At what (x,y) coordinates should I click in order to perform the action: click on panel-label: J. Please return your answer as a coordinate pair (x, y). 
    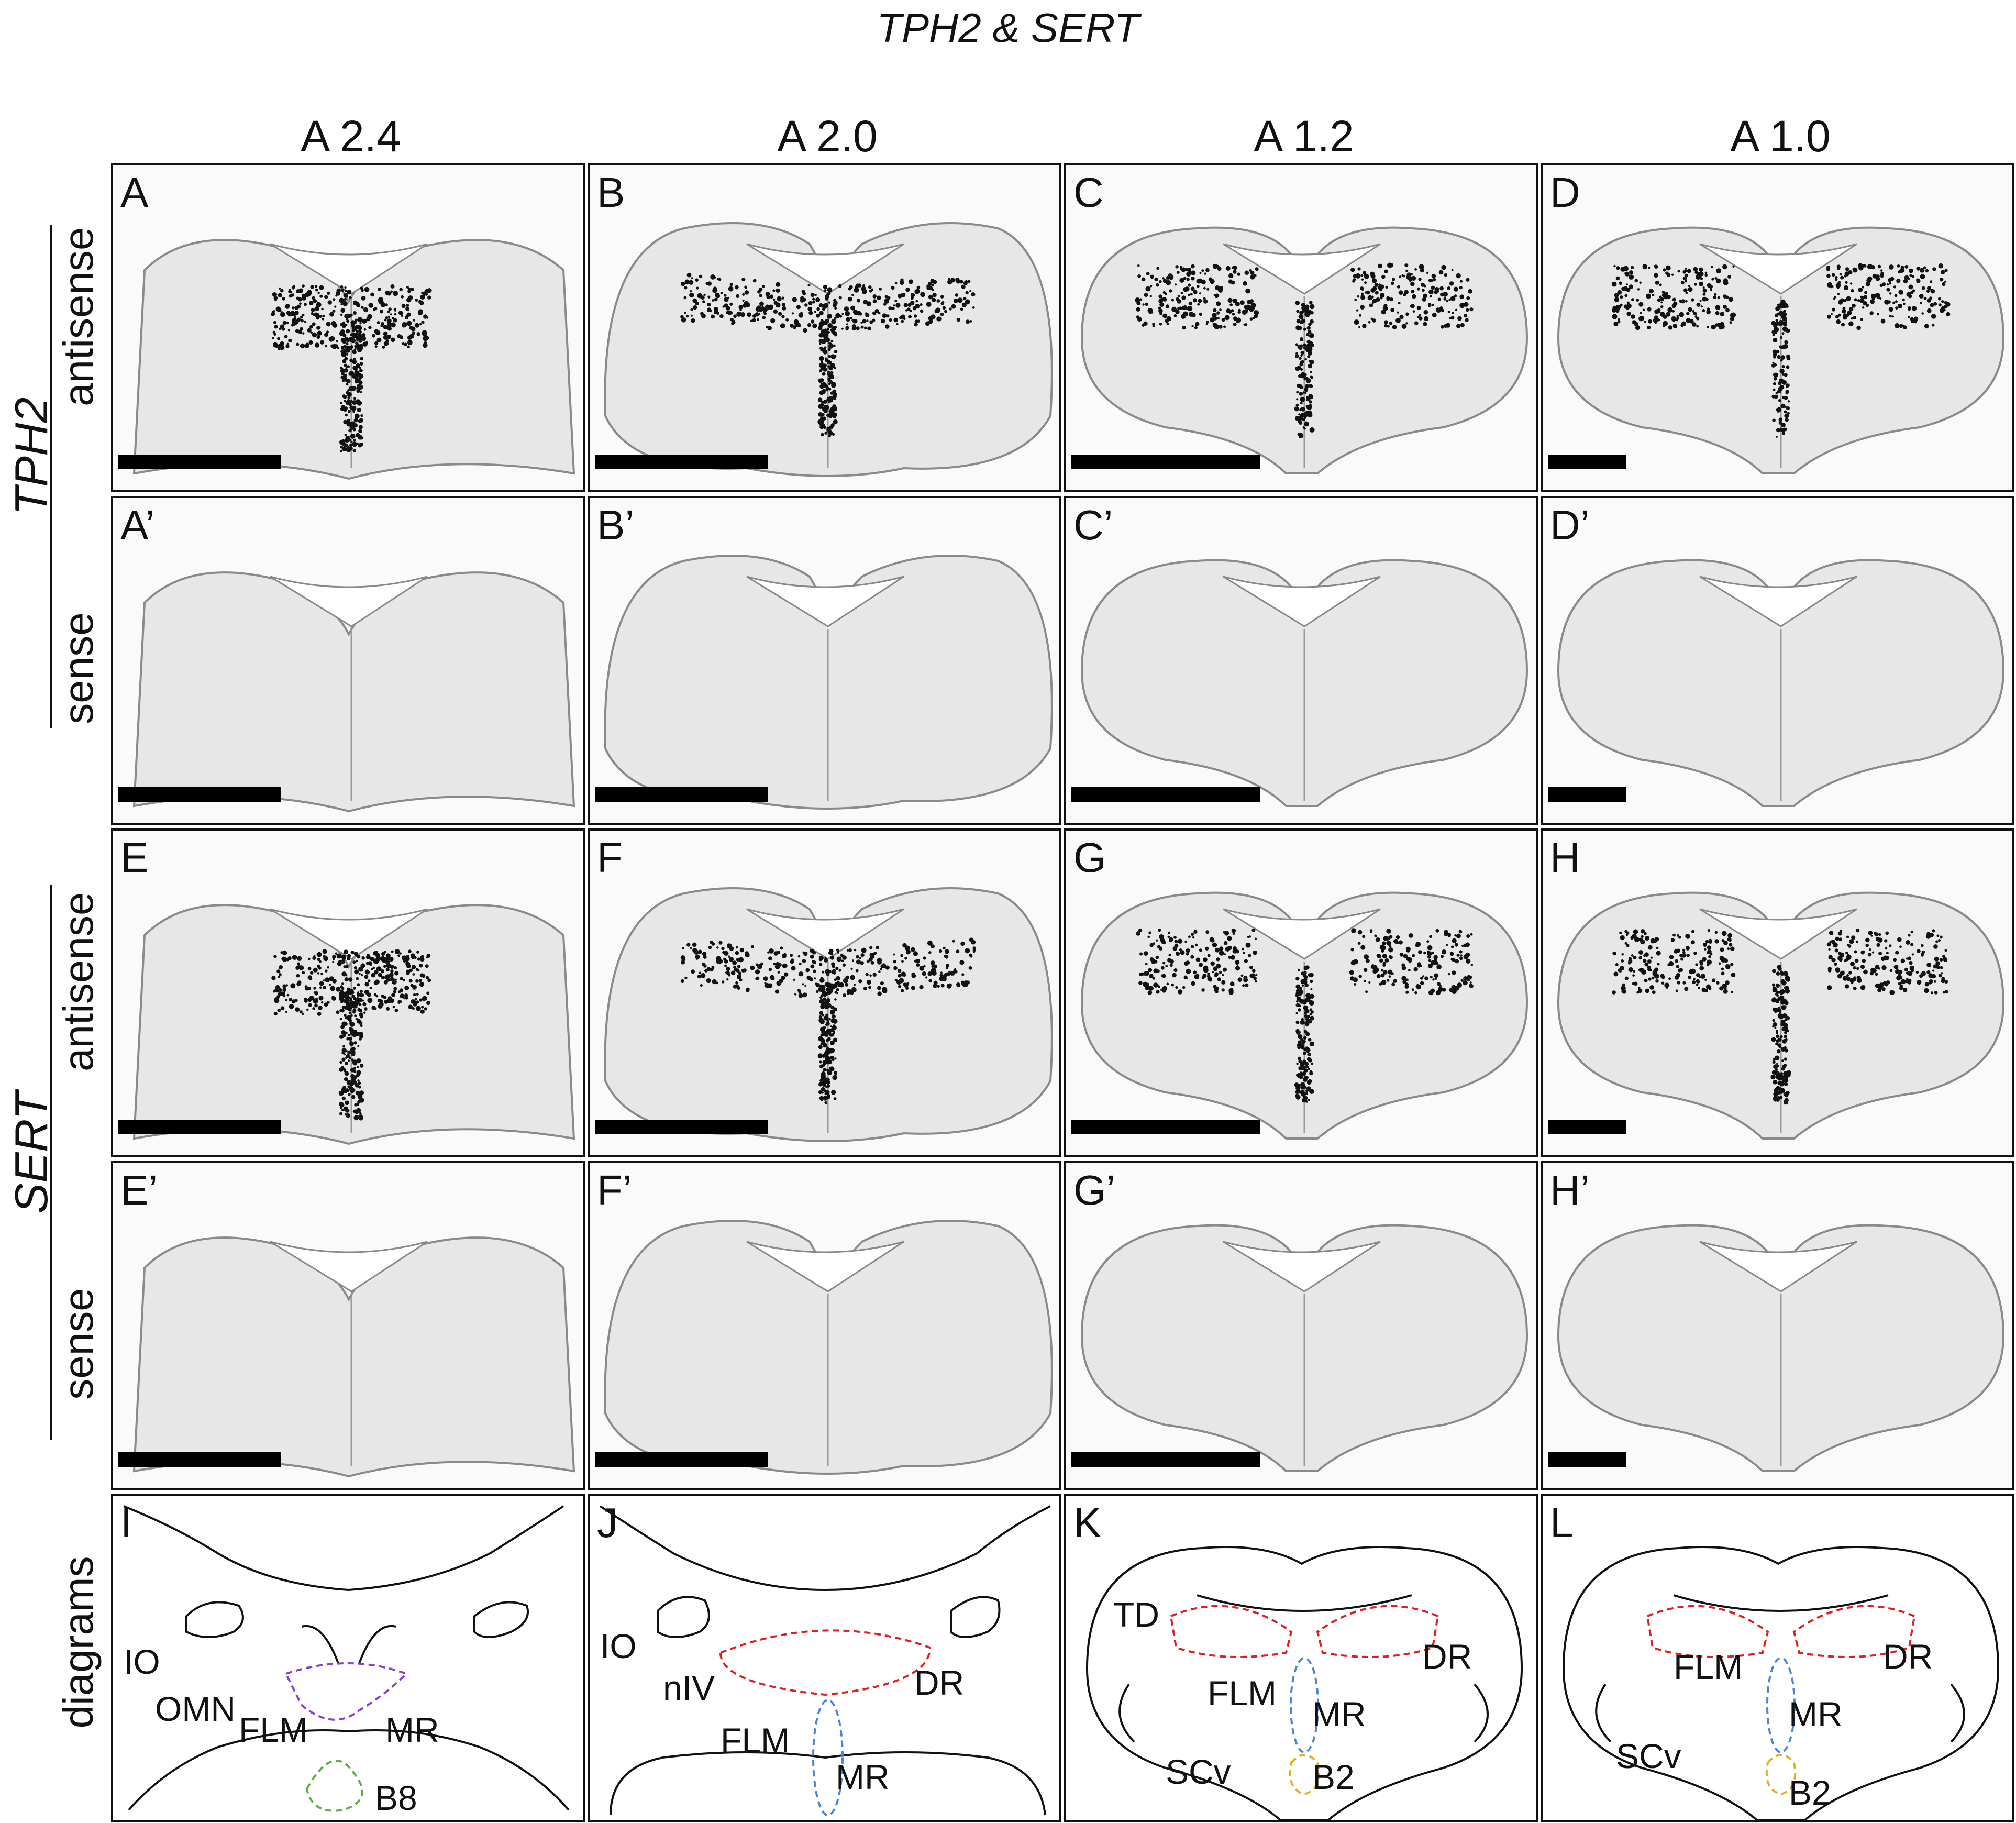
    Looking at the image, I should click on (607, 1523).